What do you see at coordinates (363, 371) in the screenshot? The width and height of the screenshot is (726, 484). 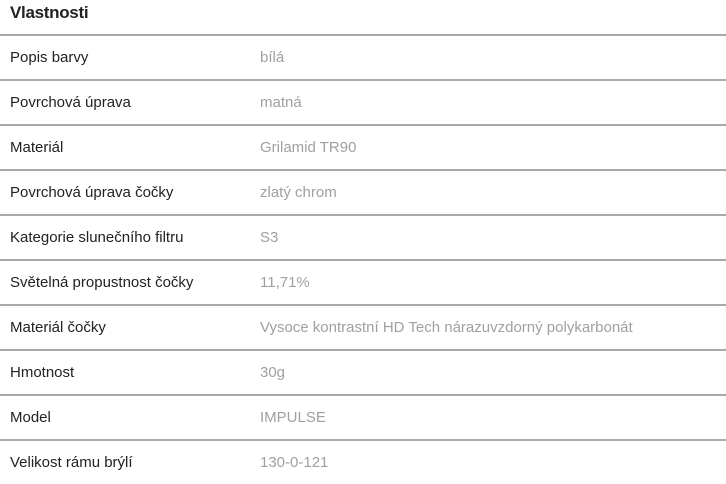 I see `property-row: Hmotnost 30g` at bounding box center [363, 371].